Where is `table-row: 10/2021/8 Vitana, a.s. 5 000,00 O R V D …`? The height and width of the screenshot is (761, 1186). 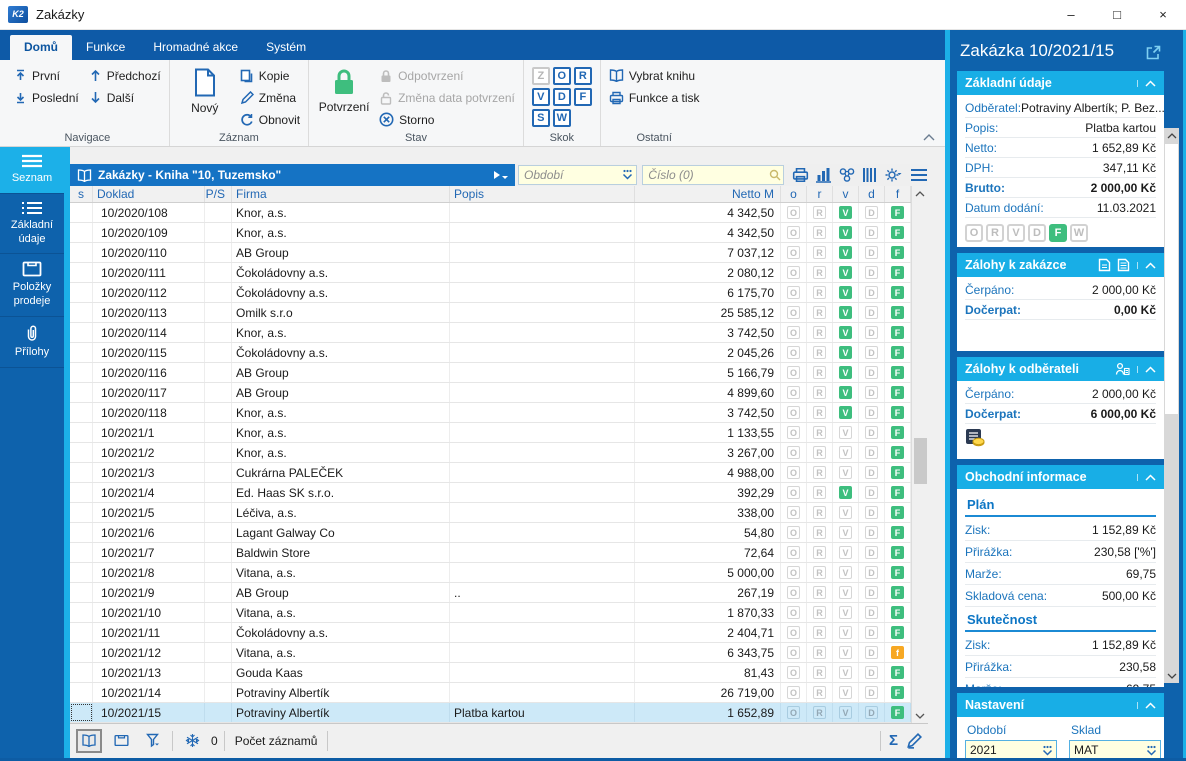 table-row: 10/2021/8 Vitana, a.s. 5 000,00 O R V D … is located at coordinates (490, 573).